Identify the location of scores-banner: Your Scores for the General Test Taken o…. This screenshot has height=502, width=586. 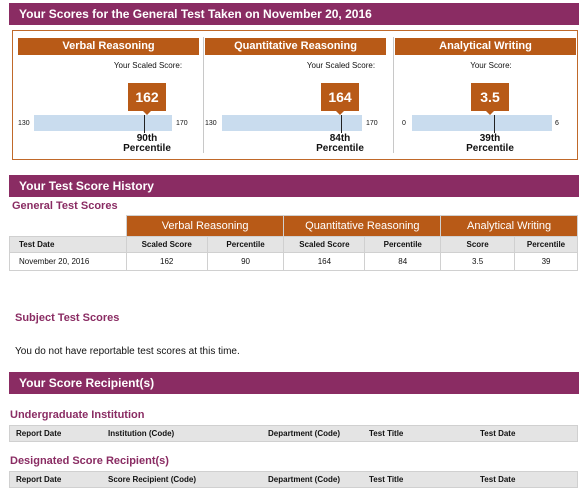
(294, 14).